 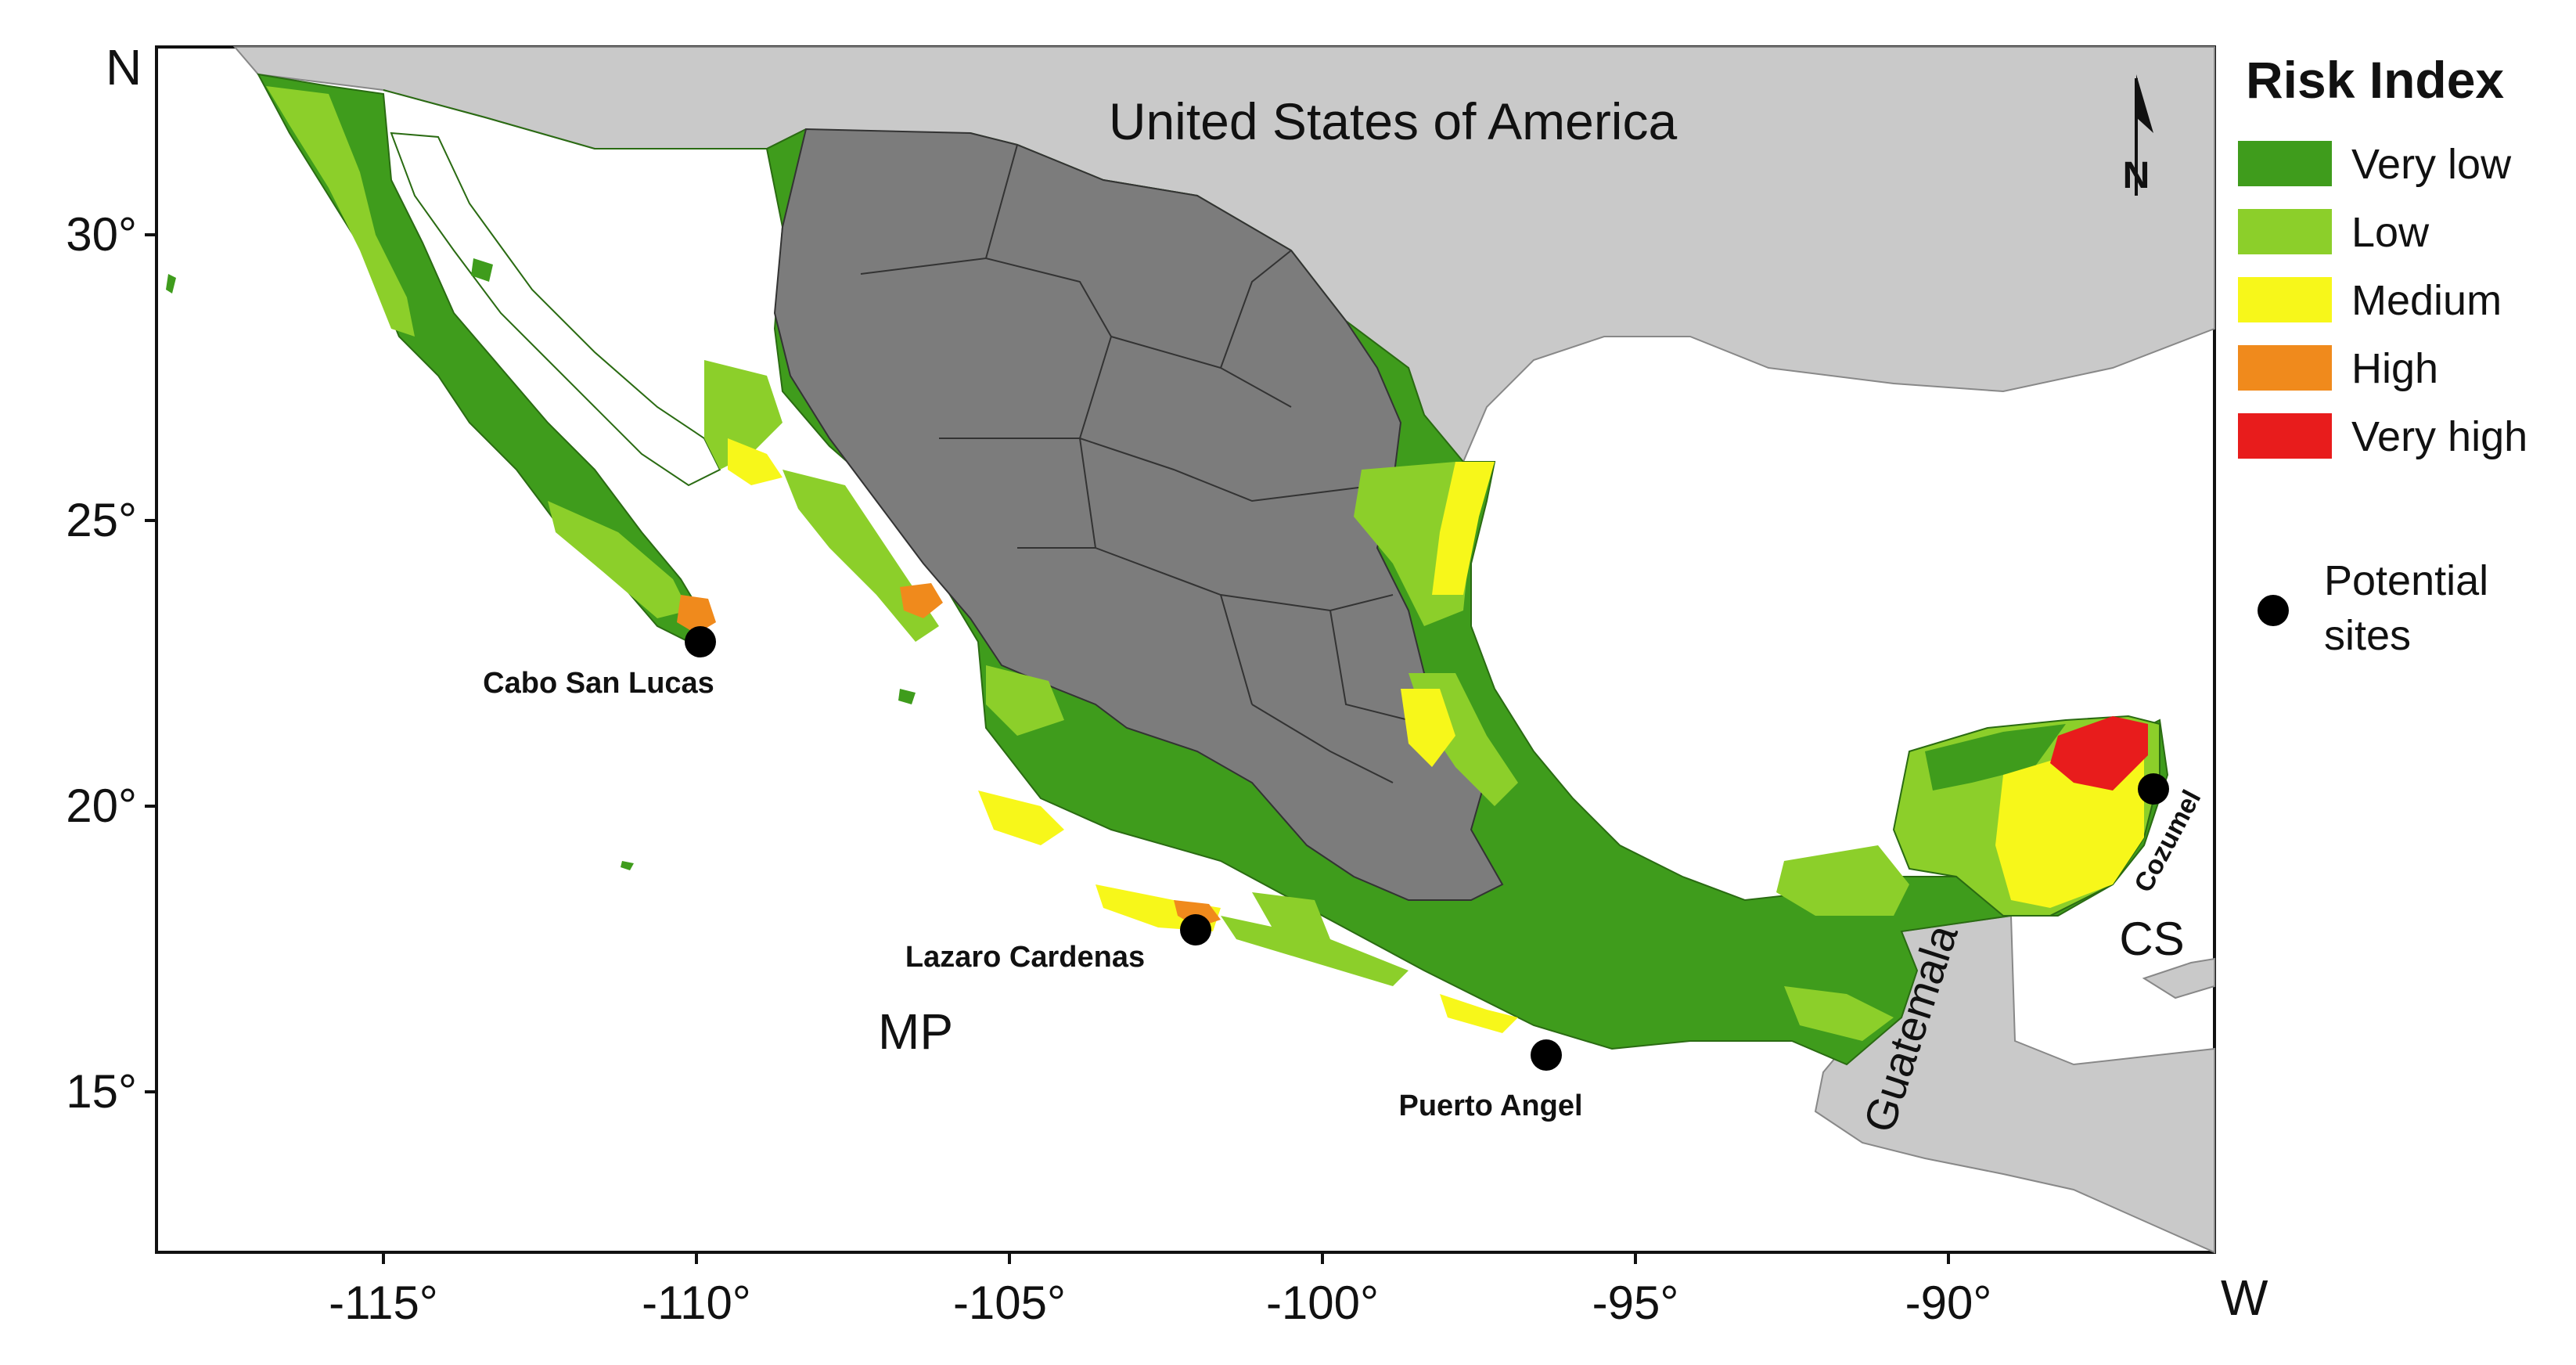 I want to click on y-tick-label: 25°, so click(x=101, y=520).